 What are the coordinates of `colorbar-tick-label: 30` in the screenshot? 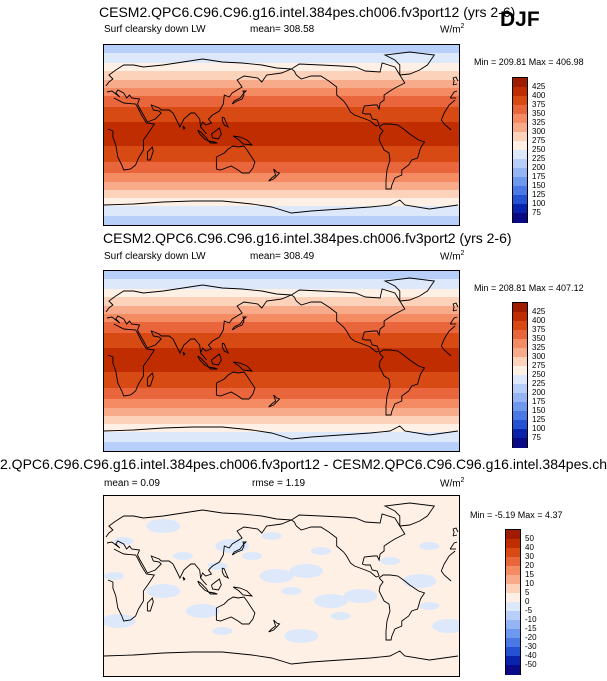 It's located at (529, 556).